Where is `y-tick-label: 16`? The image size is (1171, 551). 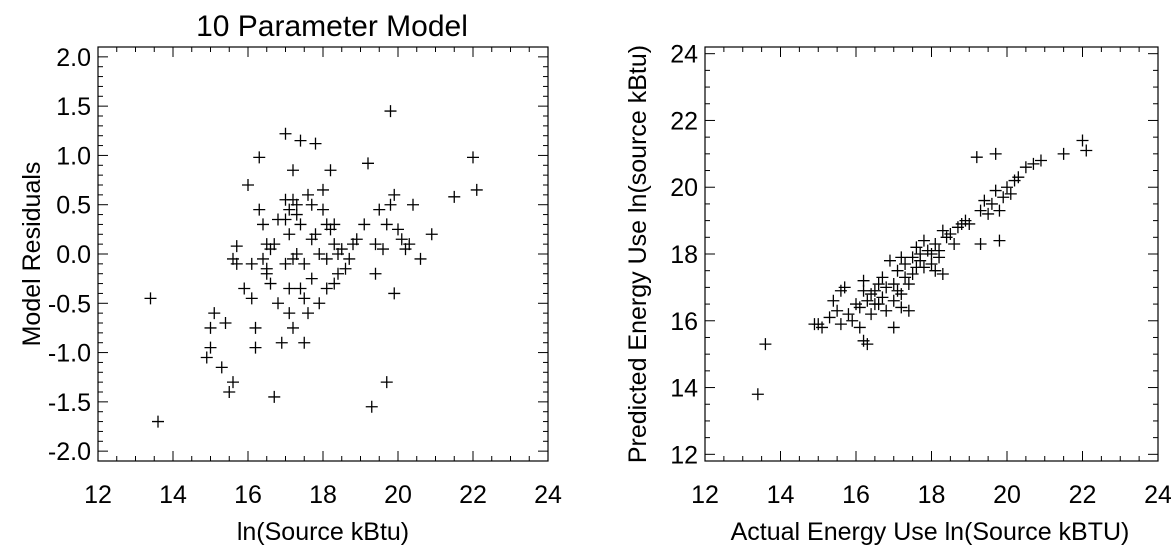 y-tick-label: 16 is located at coordinates (684, 322).